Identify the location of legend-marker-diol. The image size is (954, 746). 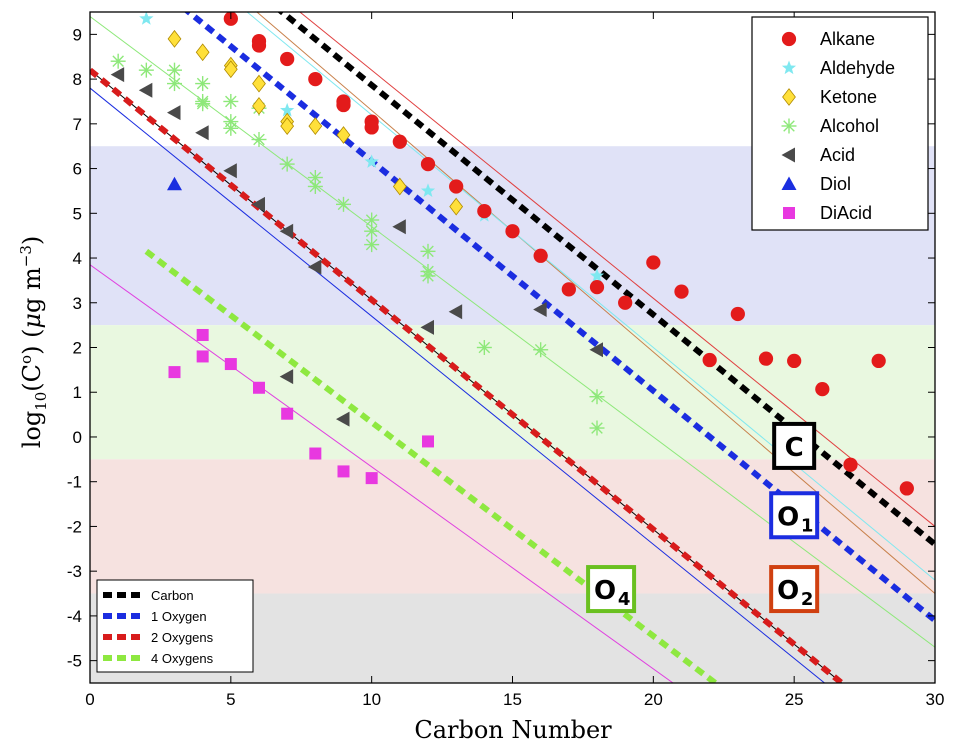
(789, 183).